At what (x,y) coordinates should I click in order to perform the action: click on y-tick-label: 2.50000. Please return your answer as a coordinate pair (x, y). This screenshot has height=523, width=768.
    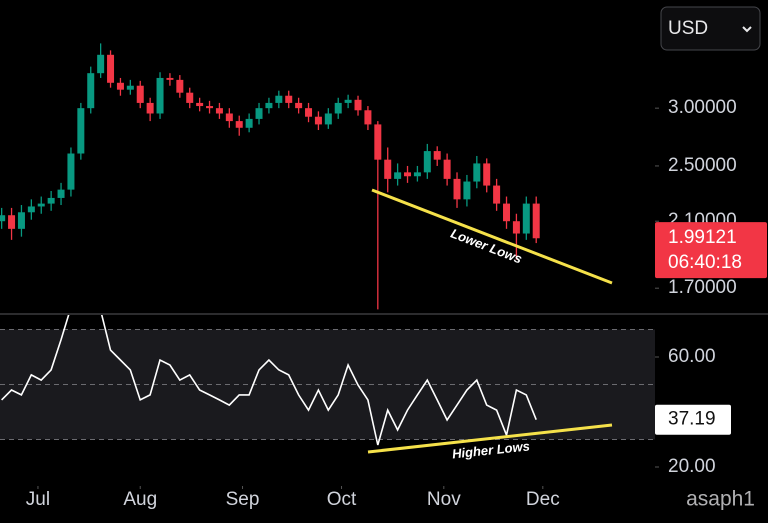
    Looking at the image, I should click on (702, 165).